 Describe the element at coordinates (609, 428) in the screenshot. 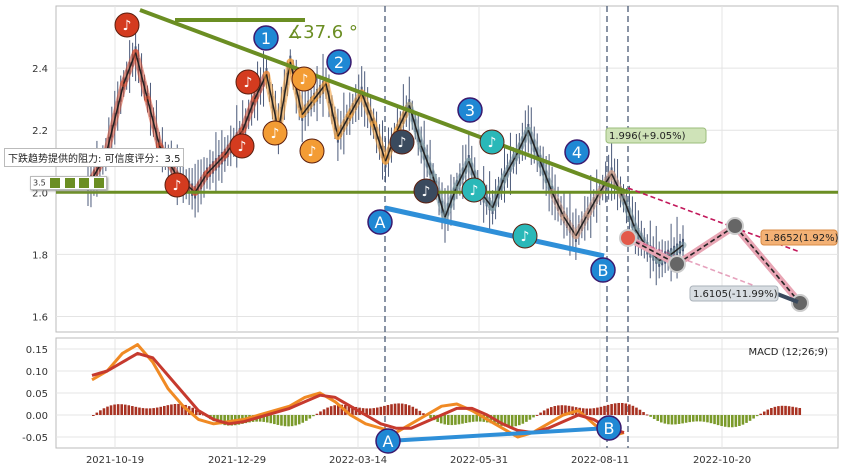

I see `macd-marker-label: B` at that location.